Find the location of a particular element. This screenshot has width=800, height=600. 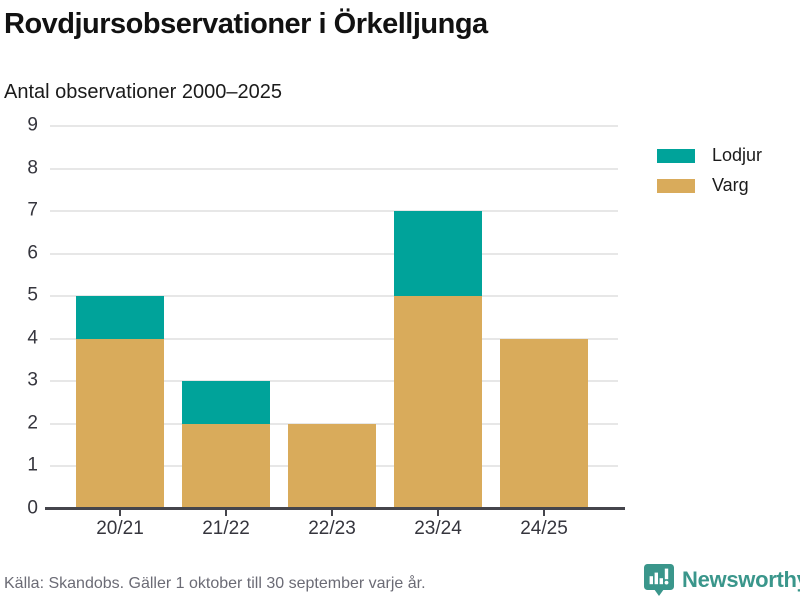

legend-item-lodjur: Lodjur is located at coordinates (709, 155).